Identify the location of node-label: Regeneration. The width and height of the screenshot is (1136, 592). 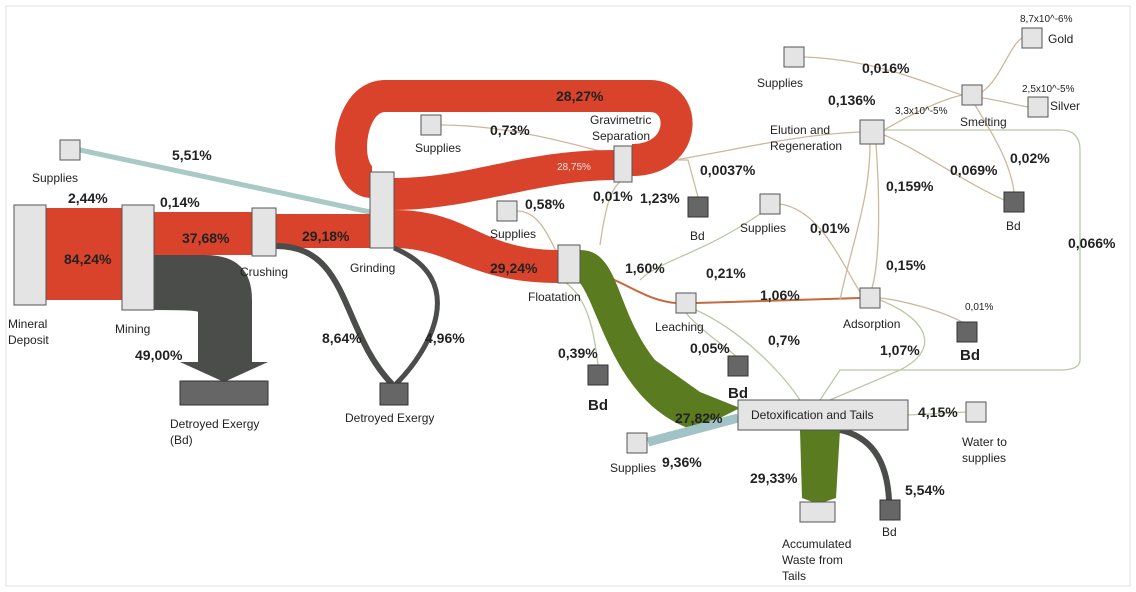
(806, 146).